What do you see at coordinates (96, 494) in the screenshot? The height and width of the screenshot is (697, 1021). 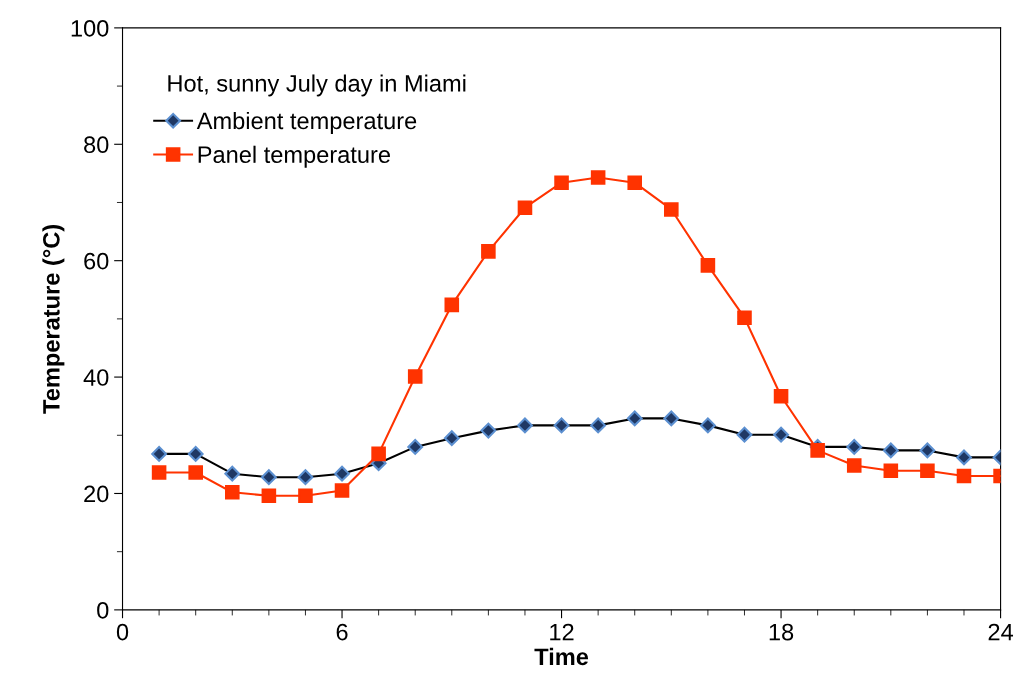 I see `y-tick-label: 20` at bounding box center [96, 494].